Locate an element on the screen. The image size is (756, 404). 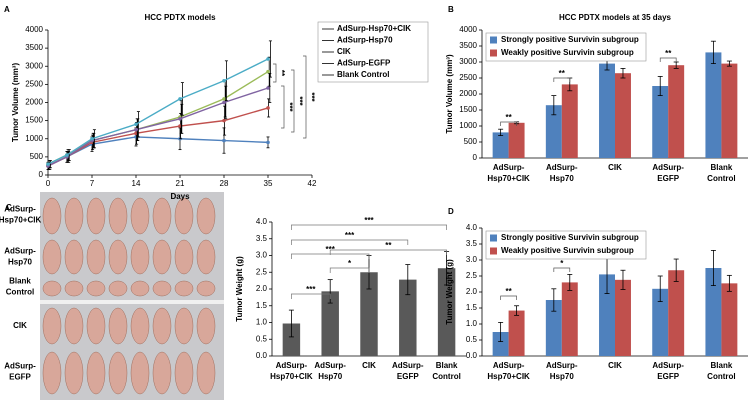
photo-label: Blank is located at coordinates (20, 281).